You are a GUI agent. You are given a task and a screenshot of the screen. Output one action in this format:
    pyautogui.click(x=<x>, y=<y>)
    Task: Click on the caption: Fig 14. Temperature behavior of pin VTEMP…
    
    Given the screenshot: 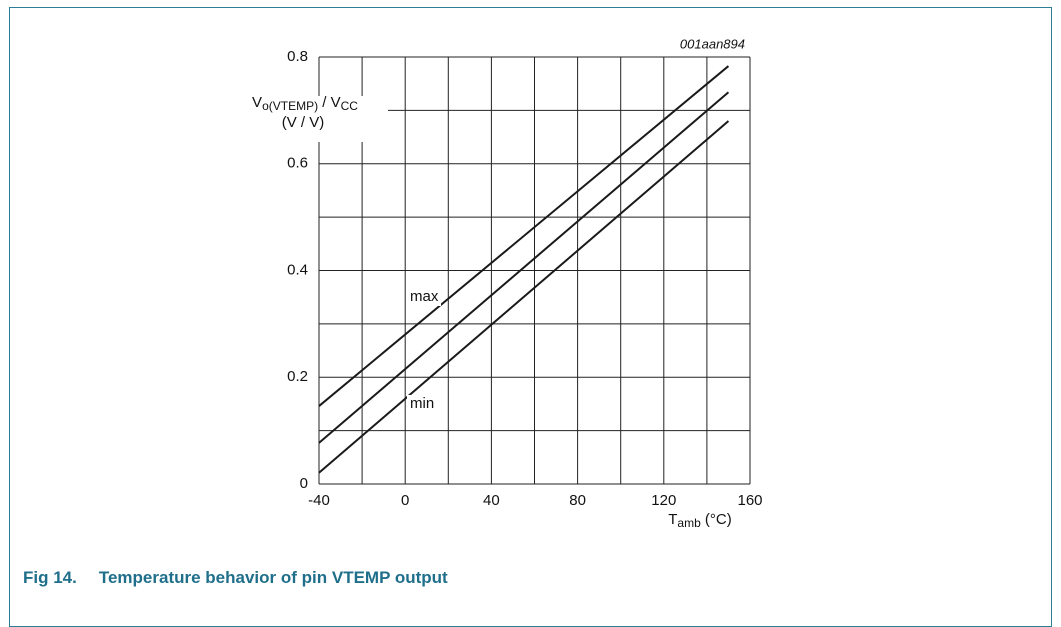 What is the action you would take?
    pyautogui.click(x=235, y=578)
    